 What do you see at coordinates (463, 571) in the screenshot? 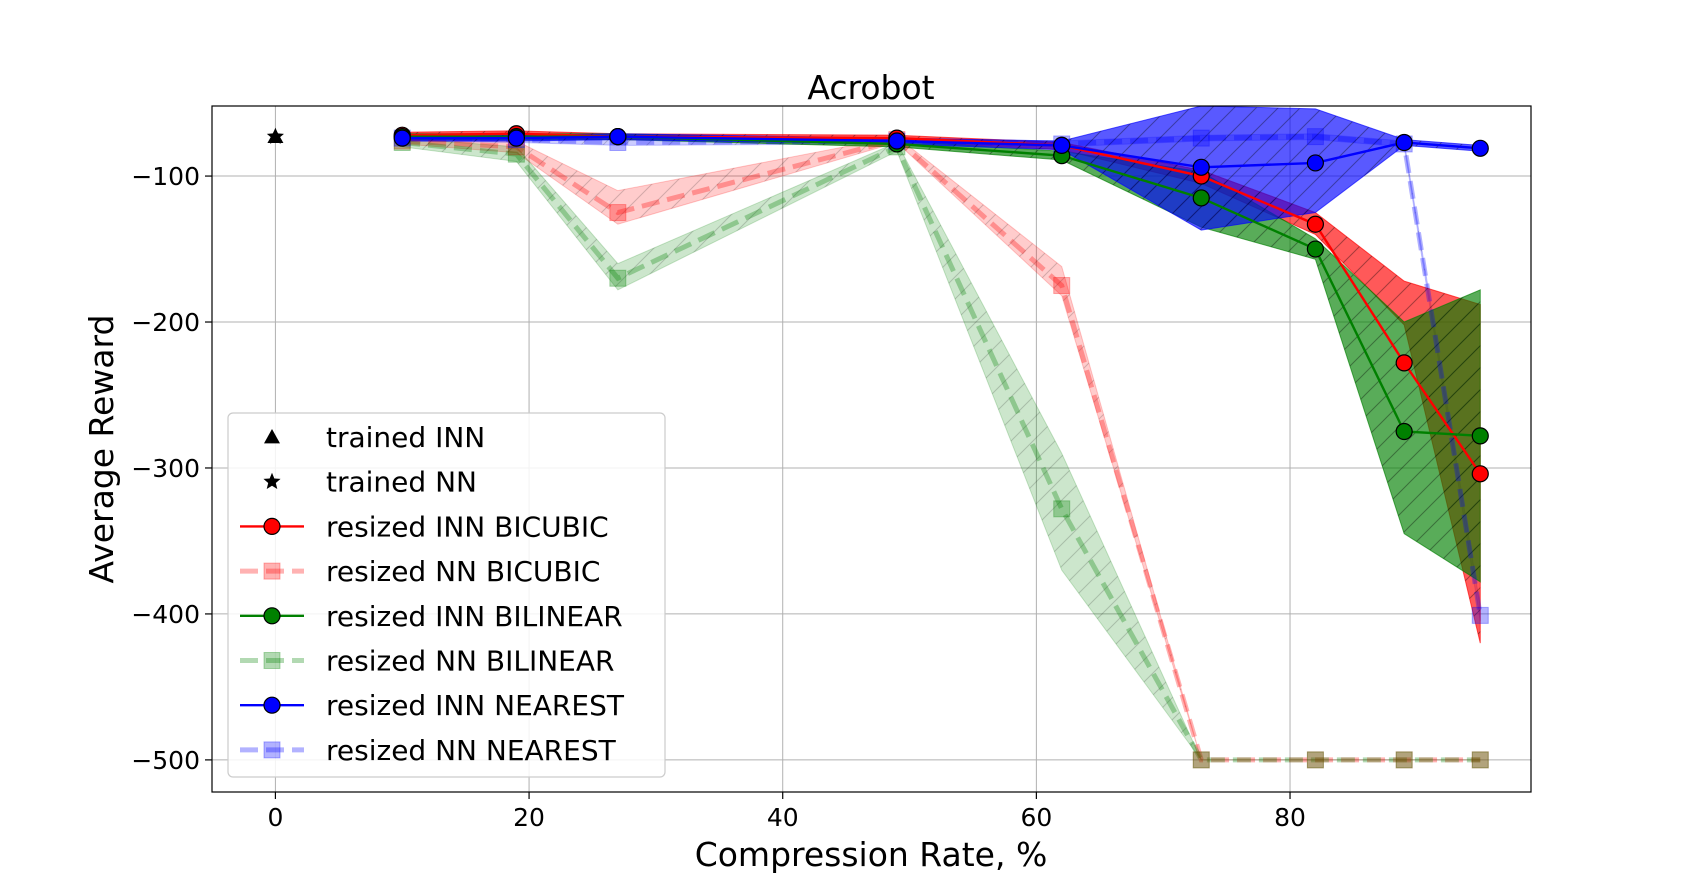
I see `legend-resized-nn-bicubic-label: resized NN BICUBIC` at bounding box center [463, 571].